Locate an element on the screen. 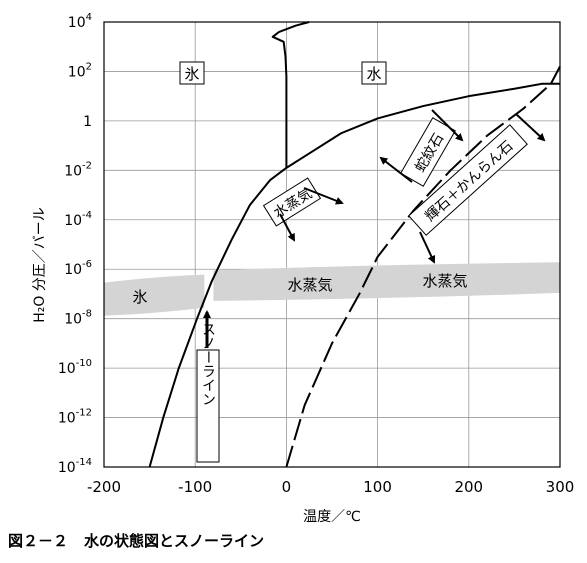  figure-caption: 図２－２ 水の状態図とスノーライン is located at coordinates (136, 540).